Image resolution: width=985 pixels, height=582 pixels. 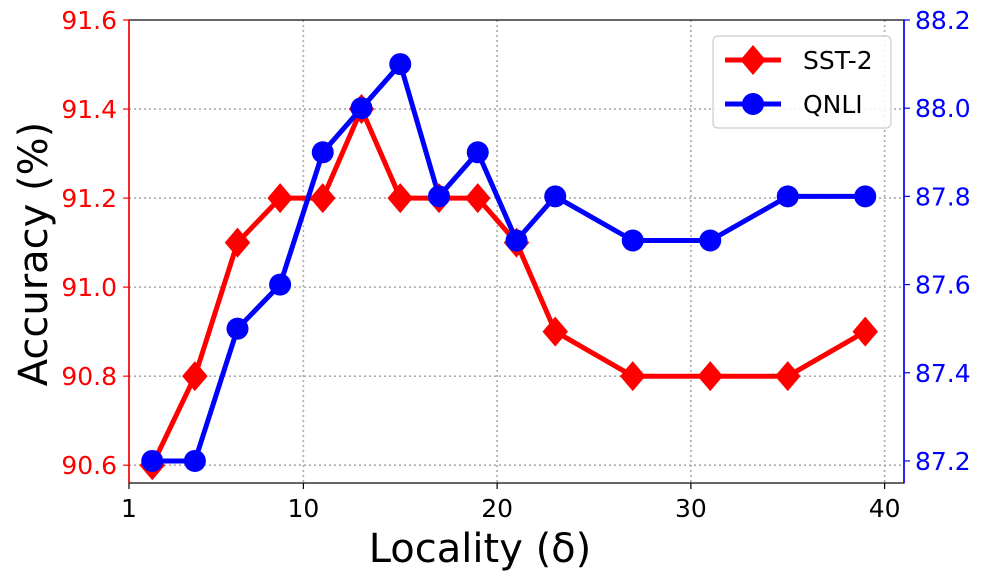 What do you see at coordinates (802, 82) in the screenshot?
I see `legend: SST-2 QNLI` at bounding box center [802, 82].